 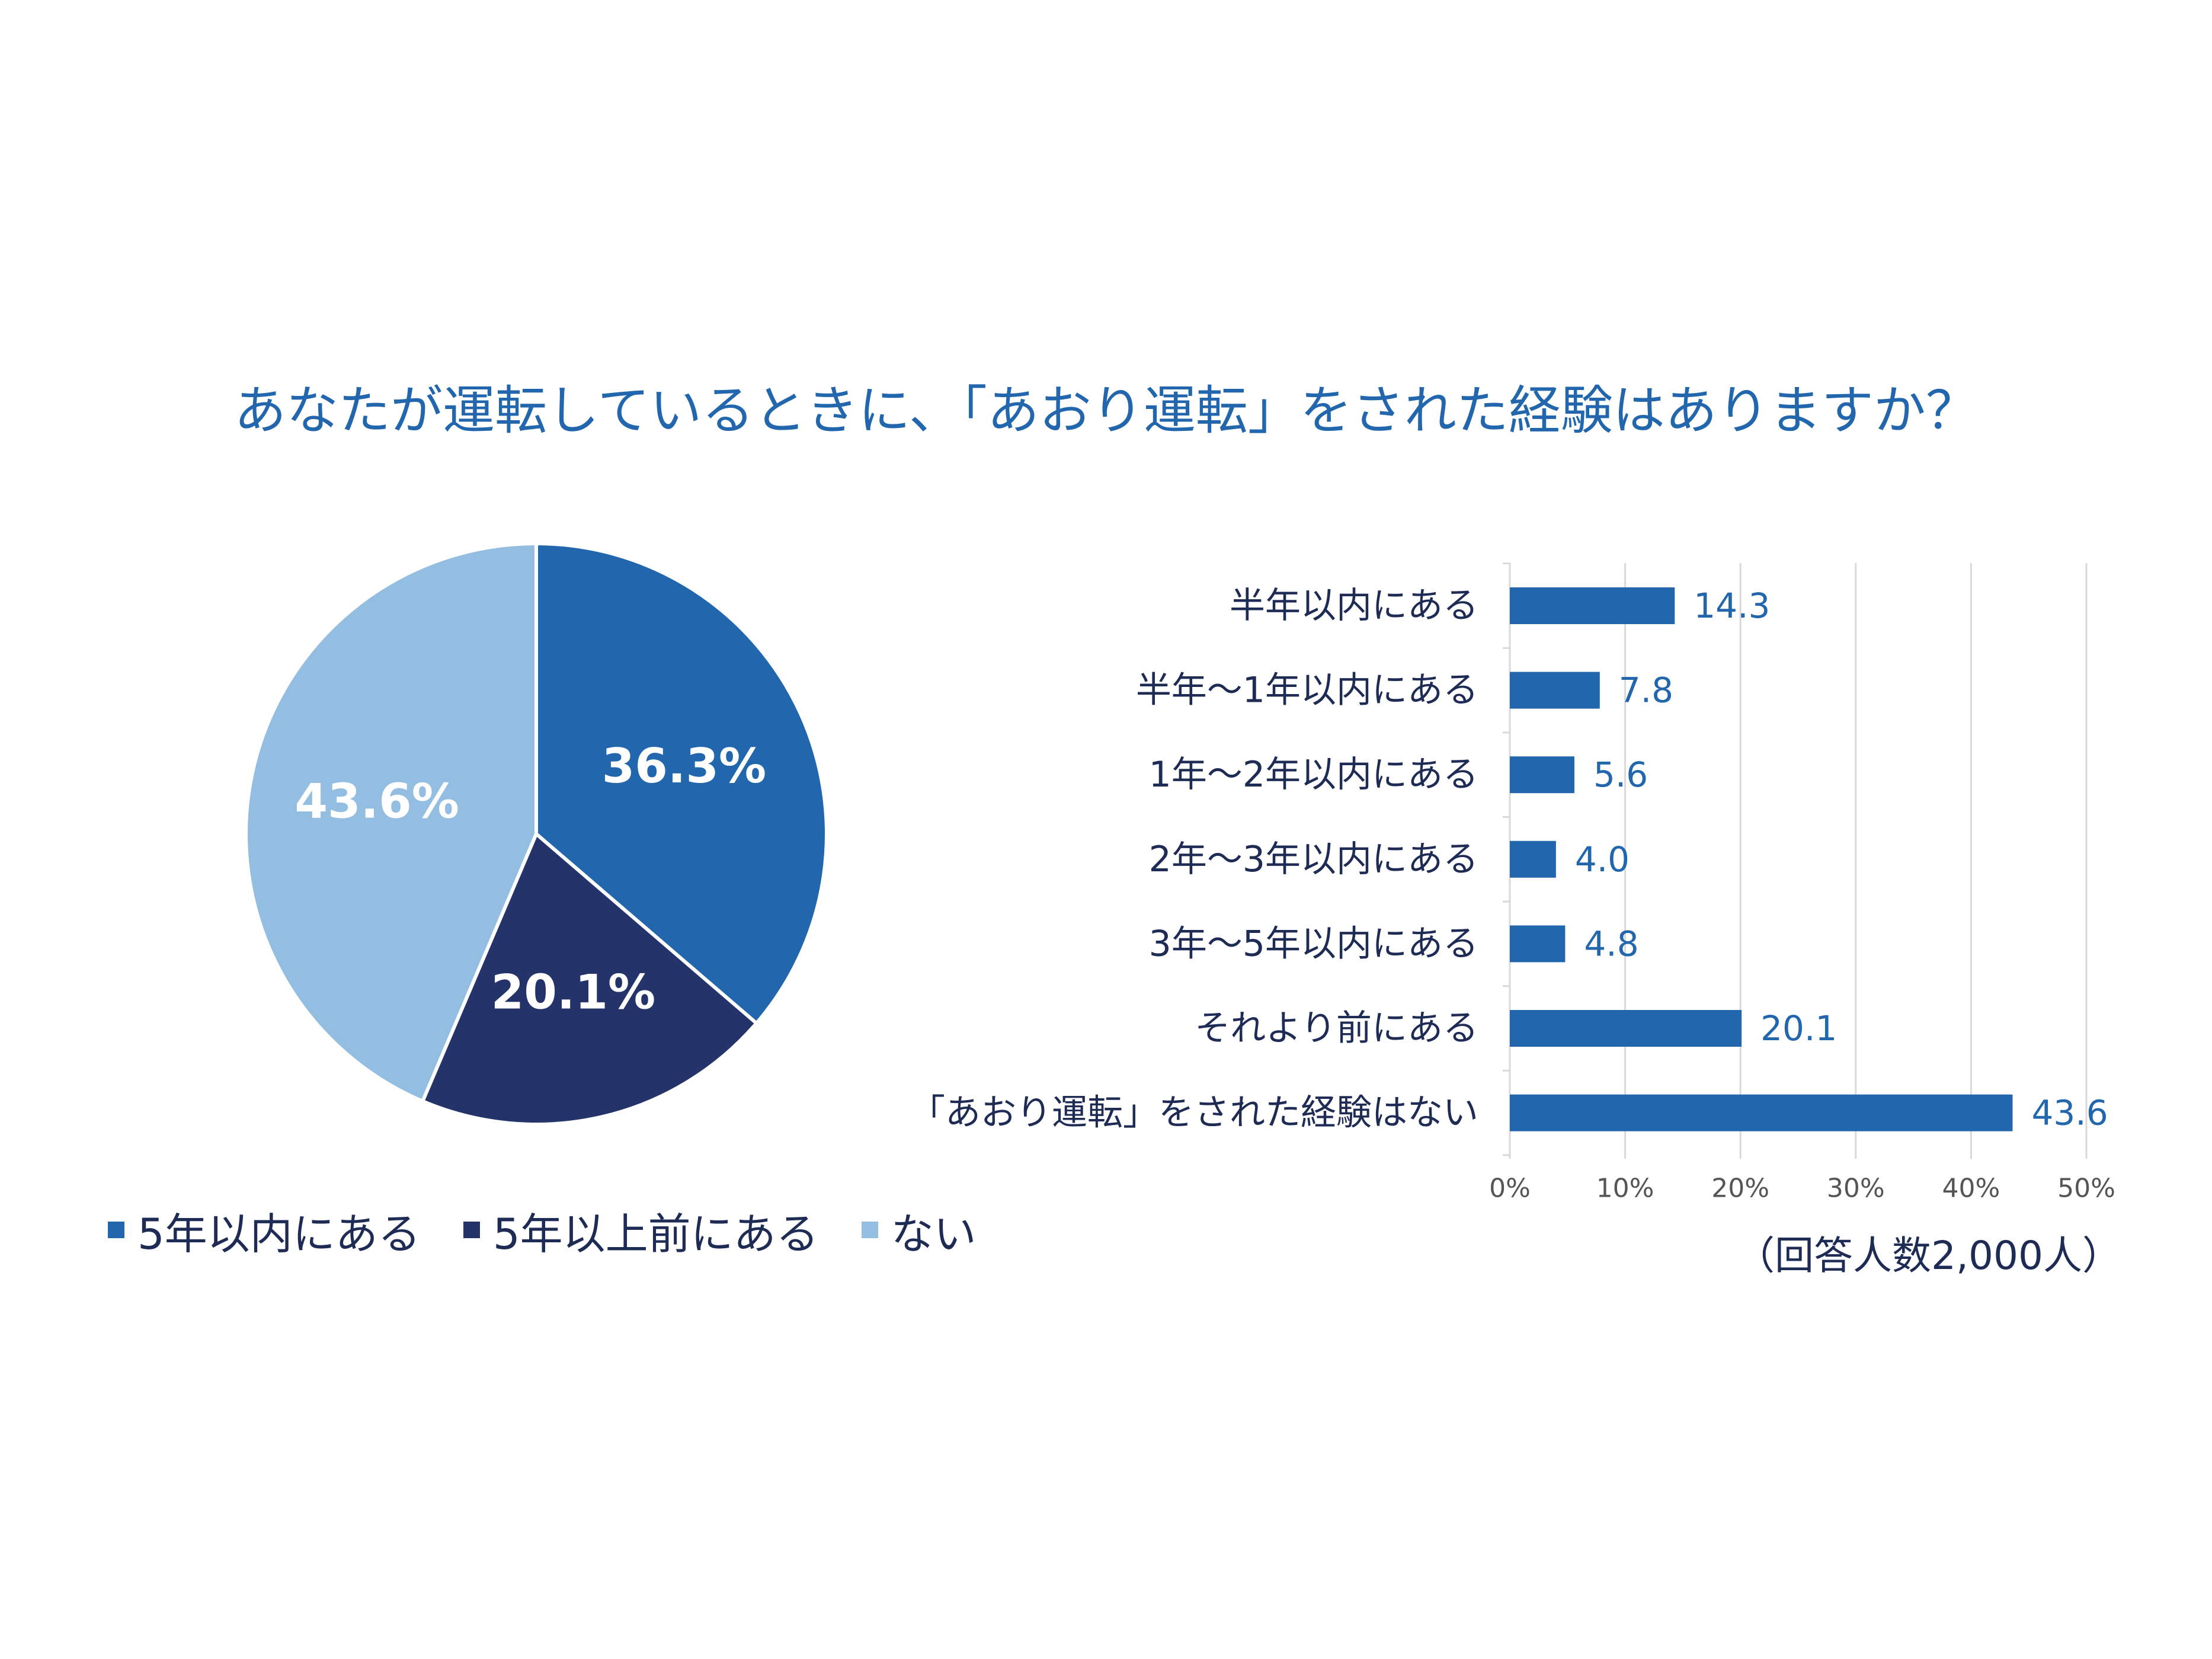 What do you see at coordinates (1802, 1189) in the screenshot?
I see `bar-tick-labels: 0% 10% 20% 30% 40% 50%` at bounding box center [1802, 1189].